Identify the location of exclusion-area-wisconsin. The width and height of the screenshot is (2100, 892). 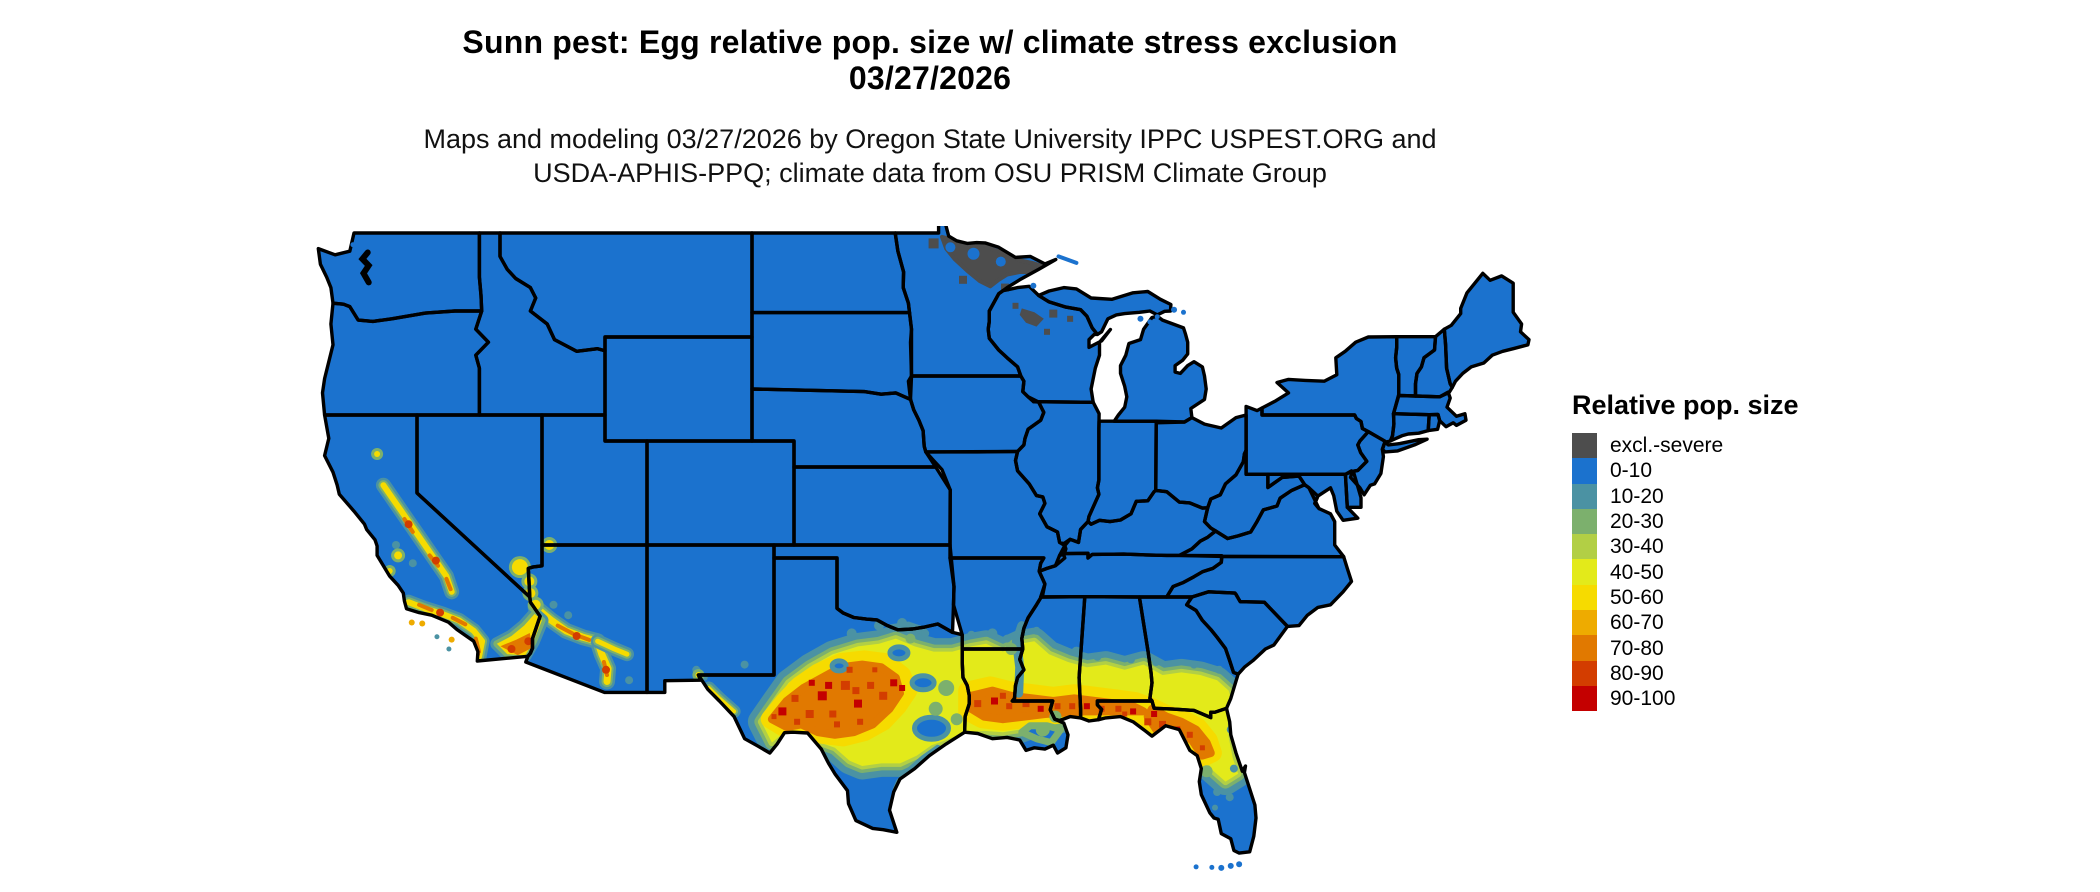
(1031, 317).